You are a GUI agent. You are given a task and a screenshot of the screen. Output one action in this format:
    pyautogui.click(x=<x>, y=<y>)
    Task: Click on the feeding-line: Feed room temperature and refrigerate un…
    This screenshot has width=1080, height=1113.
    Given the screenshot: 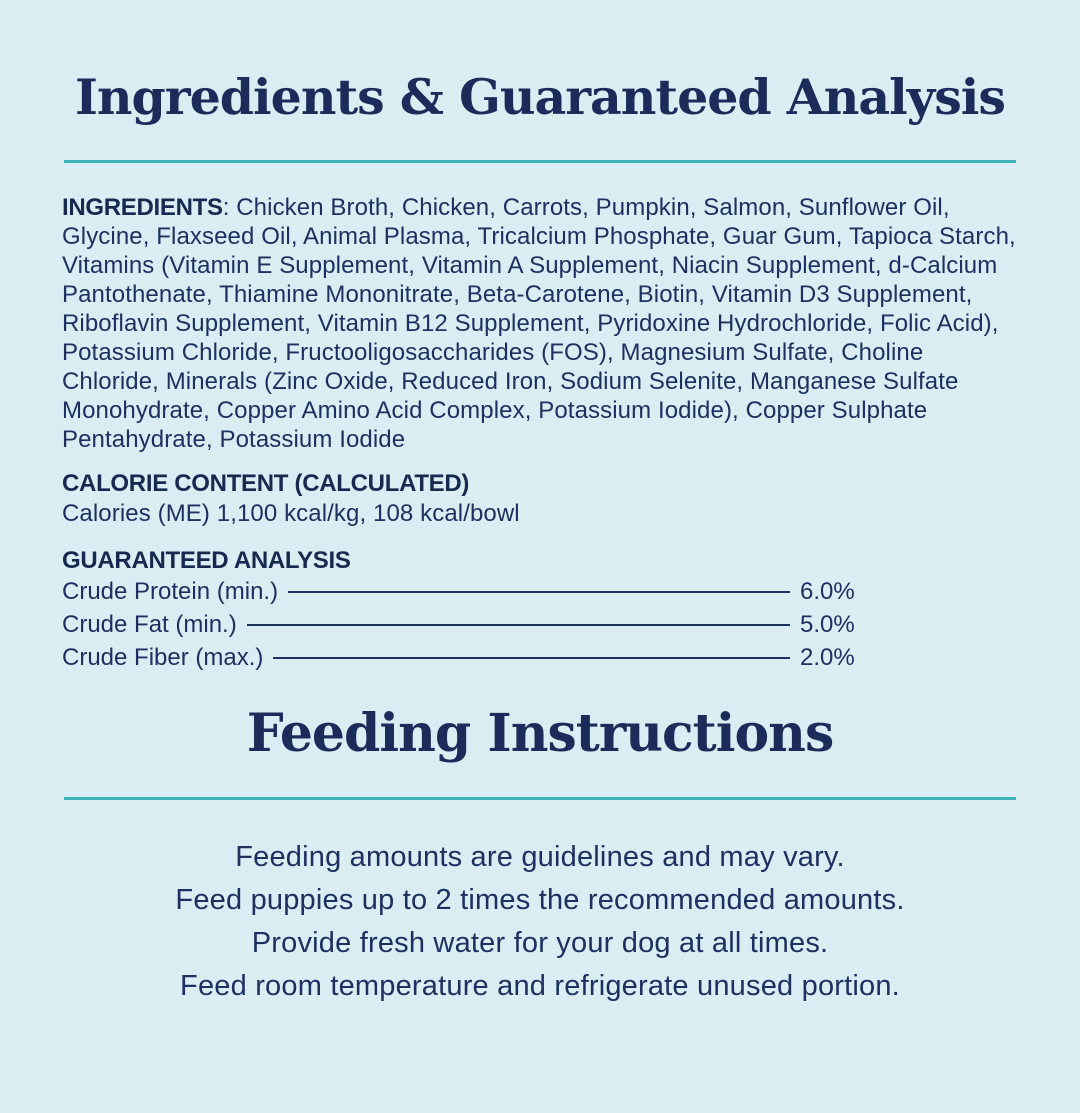 What is the action you would take?
    pyautogui.click(x=540, y=986)
    